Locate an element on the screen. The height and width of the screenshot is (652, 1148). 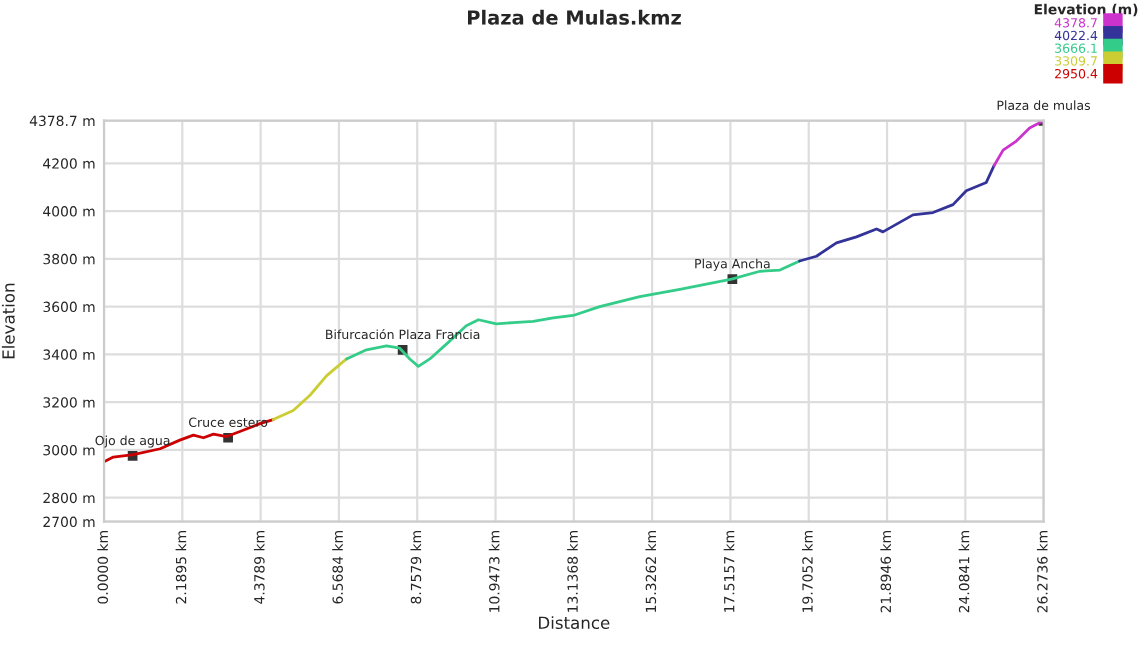
x-axis-title: Distance is located at coordinates (574, 623).